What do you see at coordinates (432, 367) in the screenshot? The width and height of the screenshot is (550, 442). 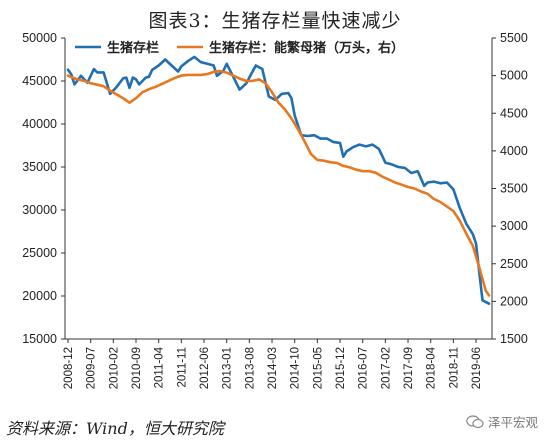 I see `x-tick-label: 2018-04` at bounding box center [432, 367].